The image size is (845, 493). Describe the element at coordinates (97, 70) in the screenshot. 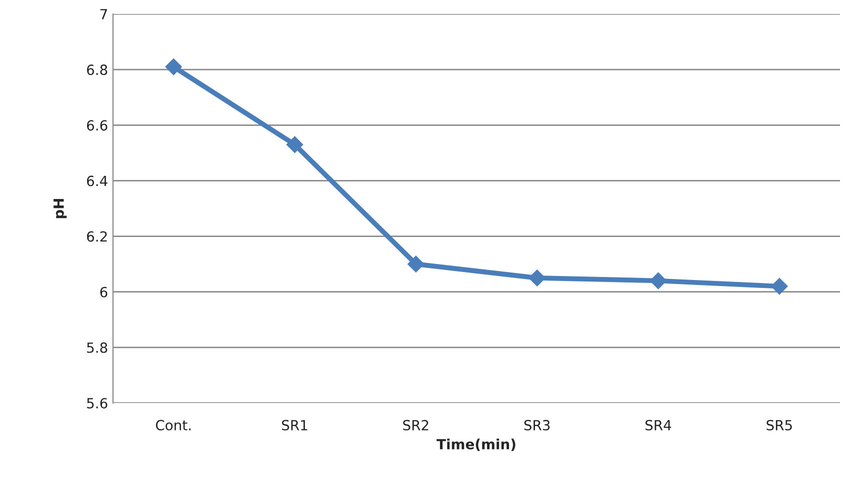

I see `y-tick-label: 6.8` at that location.